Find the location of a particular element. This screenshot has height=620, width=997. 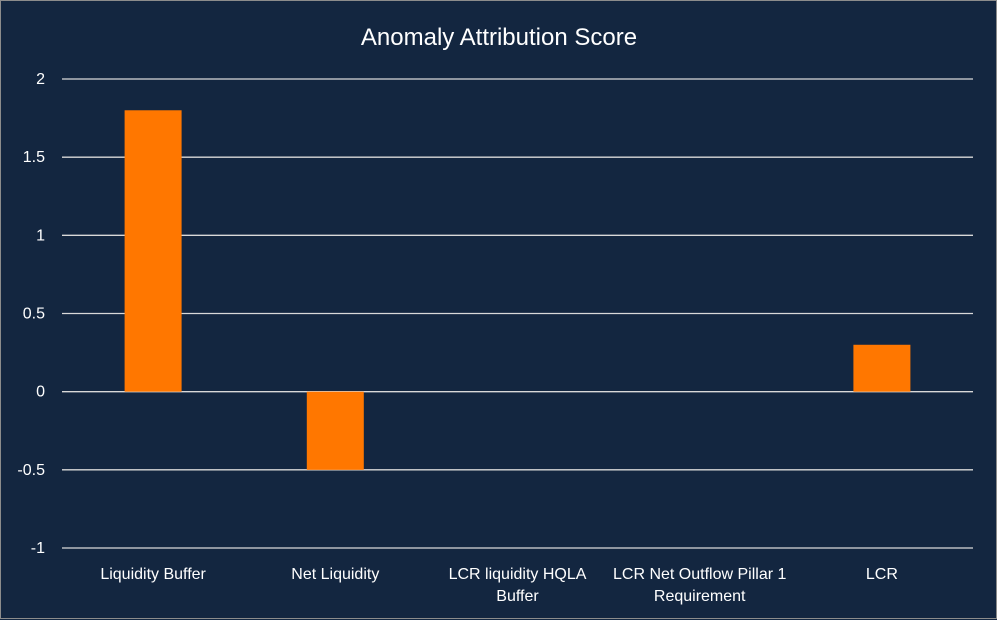

x-category-label: Requirement is located at coordinates (700, 596).